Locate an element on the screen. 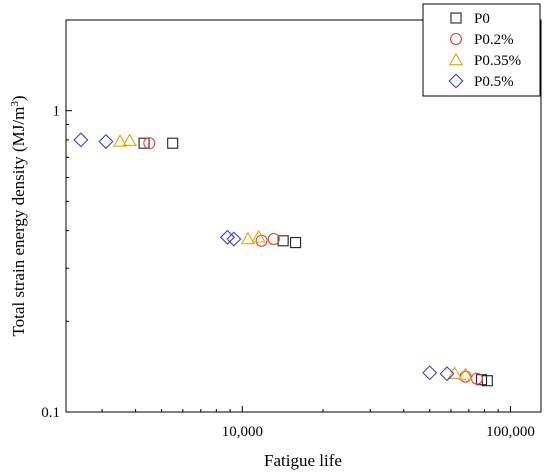 Image resolution: width=550 pixels, height=476 pixels. legend-marker-circle is located at coordinates (456, 39).